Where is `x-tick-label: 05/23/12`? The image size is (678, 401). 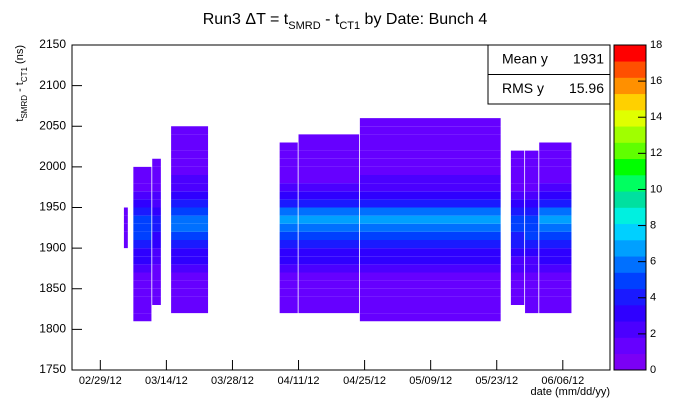
x-tick-label: 05/23/12 is located at coordinates (496, 381).